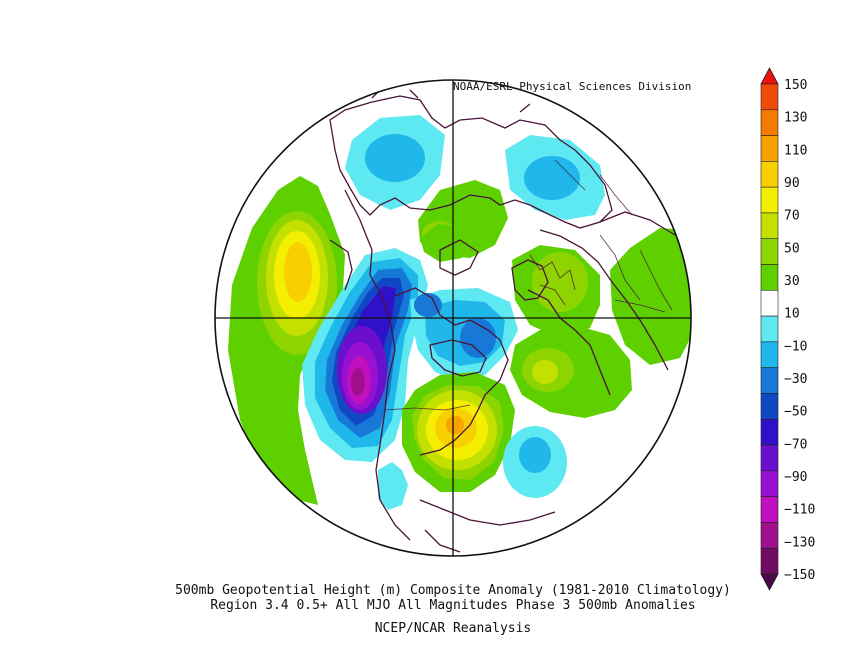 Image resolution: width=847 pixels, height=655 pixels. What do you see at coordinates (393, 486) in the screenshot?
I see `southeast-us-negative-anomaly` at bounding box center [393, 486].